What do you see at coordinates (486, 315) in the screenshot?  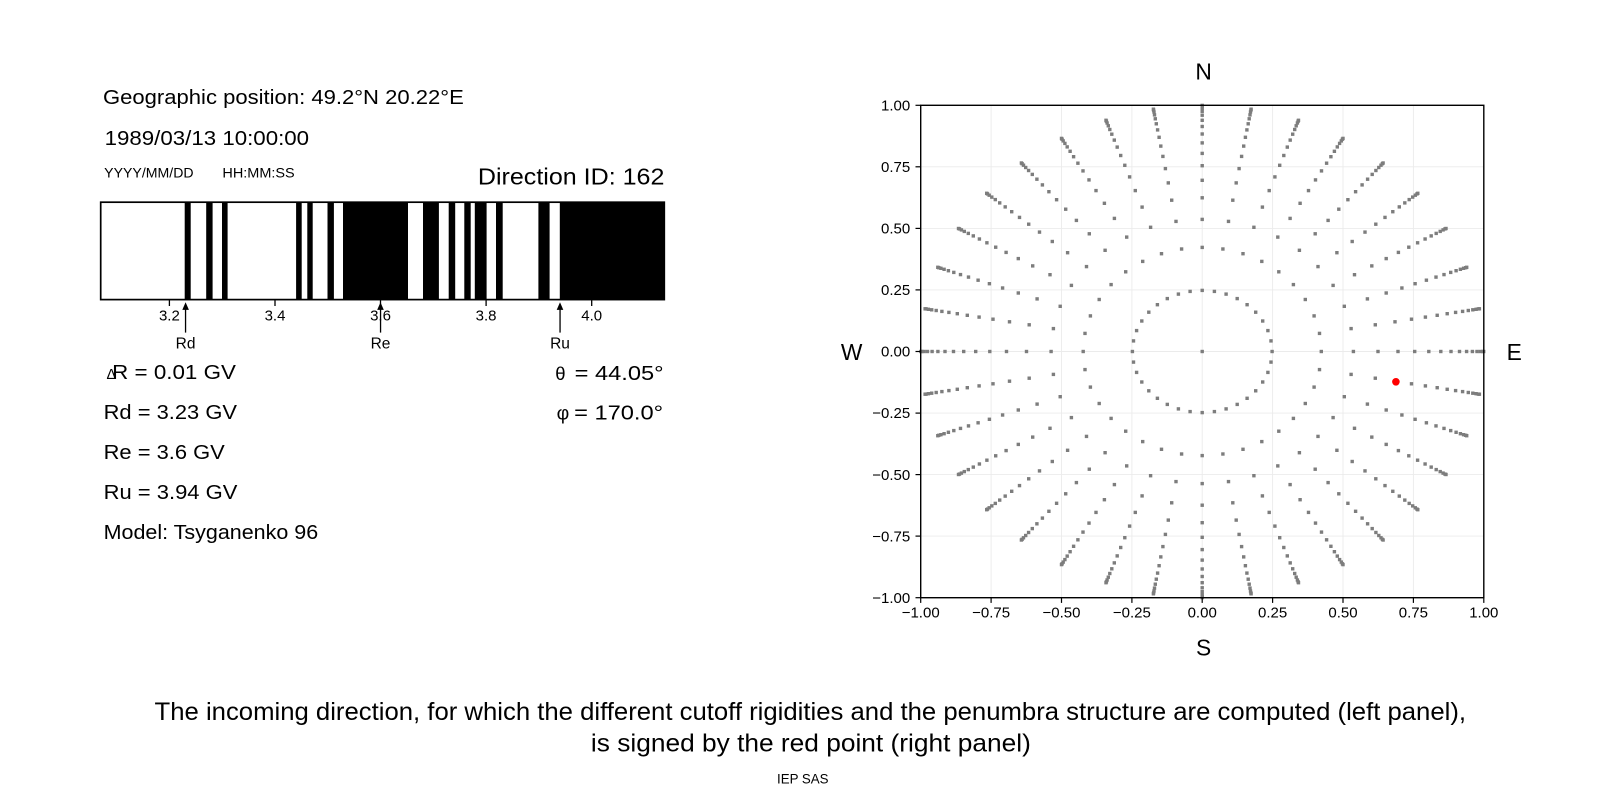 I see `svg-text: 3.8` at bounding box center [486, 315].